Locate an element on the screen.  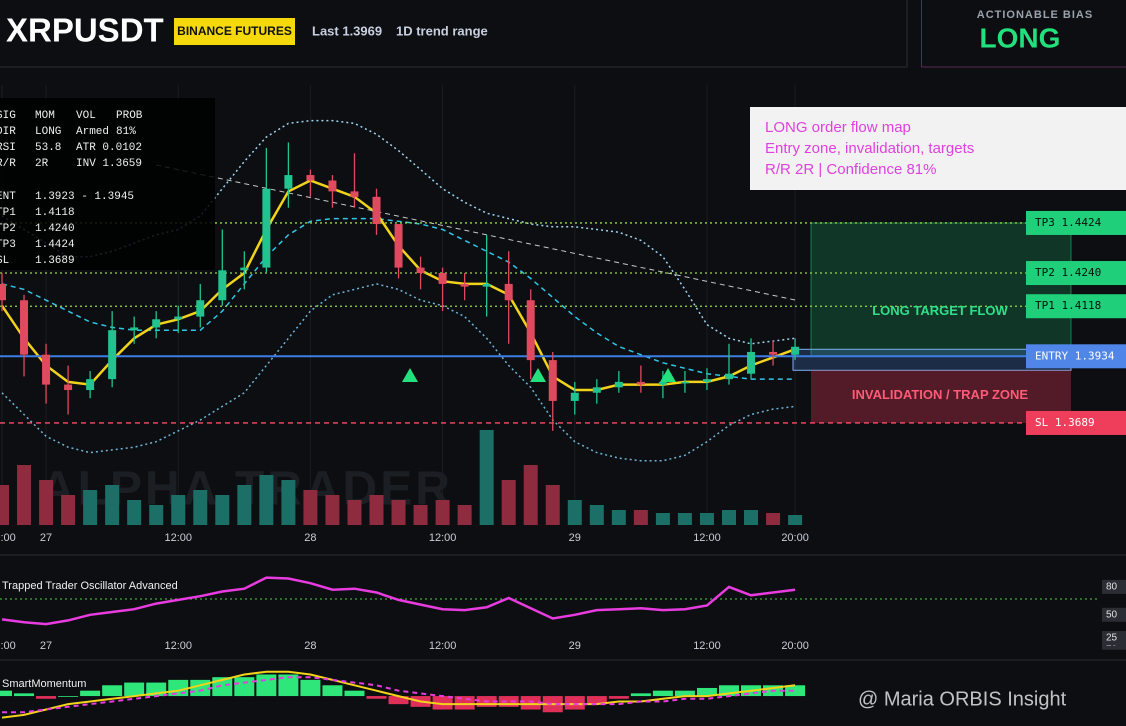
target-zone is located at coordinates (941, 289).